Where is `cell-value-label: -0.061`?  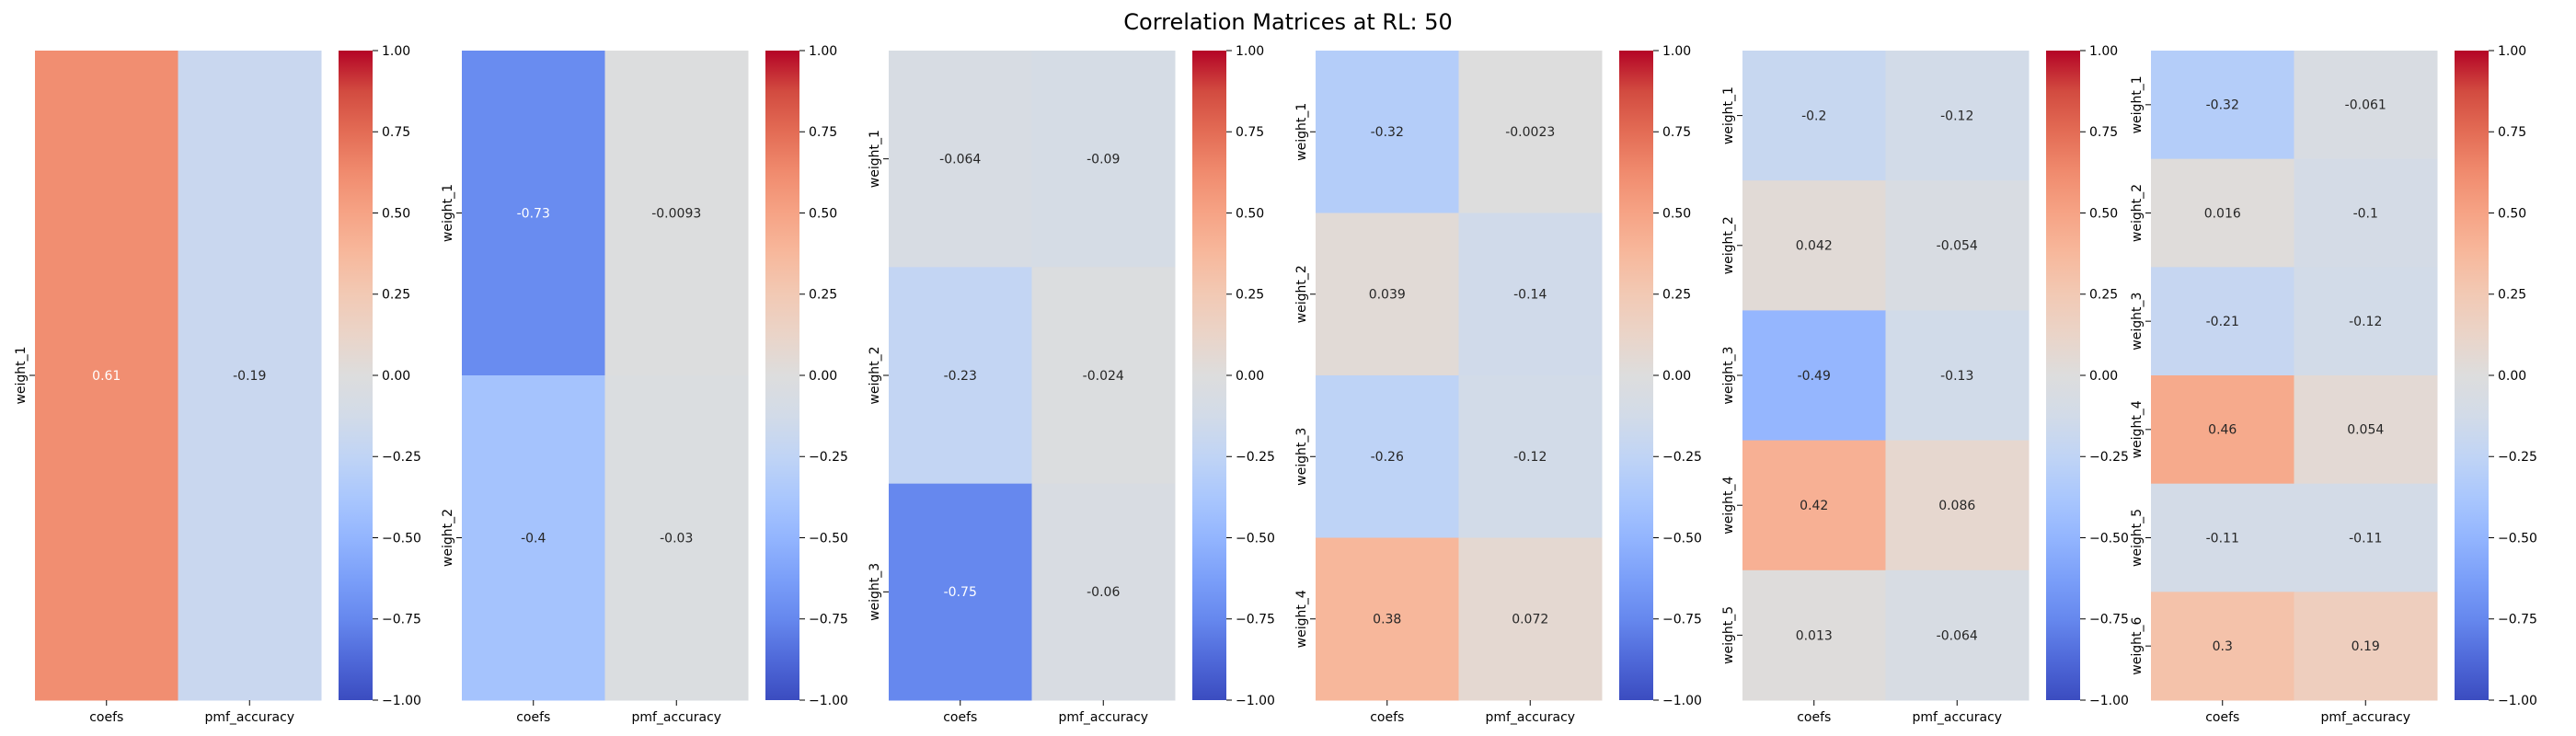
cell-value-label: -0.061 is located at coordinates (2365, 105).